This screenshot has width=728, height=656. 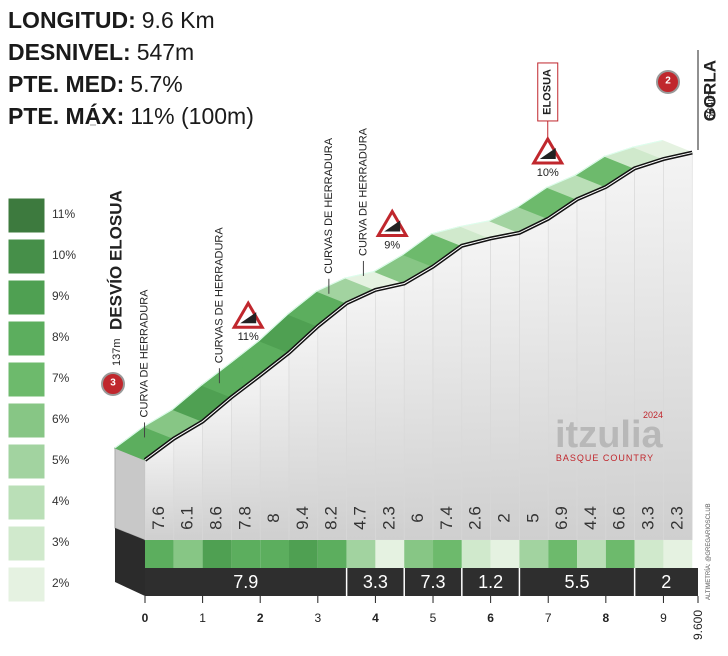 What do you see at coordinates (61, 378) in the screenshot?
I see `legend-label: 7%` at bounding box center [61, 378].